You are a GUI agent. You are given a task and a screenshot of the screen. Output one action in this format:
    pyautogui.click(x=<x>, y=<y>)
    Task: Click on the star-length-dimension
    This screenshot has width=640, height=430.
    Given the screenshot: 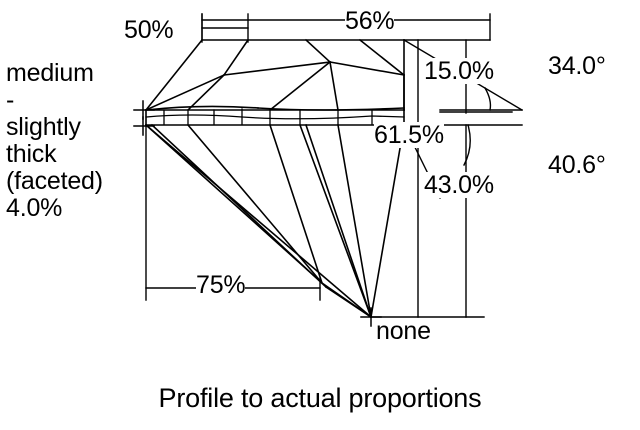 What is the action you would take?
    pyautogui.click(x=225, y=28)
    